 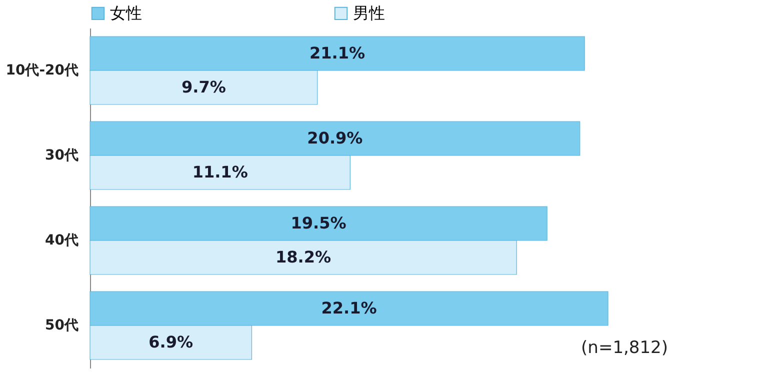 What do you see at coordinates (318, 223) in the screenshot?
I see `data-label: 19.5%` at bounding box center [318, 223].